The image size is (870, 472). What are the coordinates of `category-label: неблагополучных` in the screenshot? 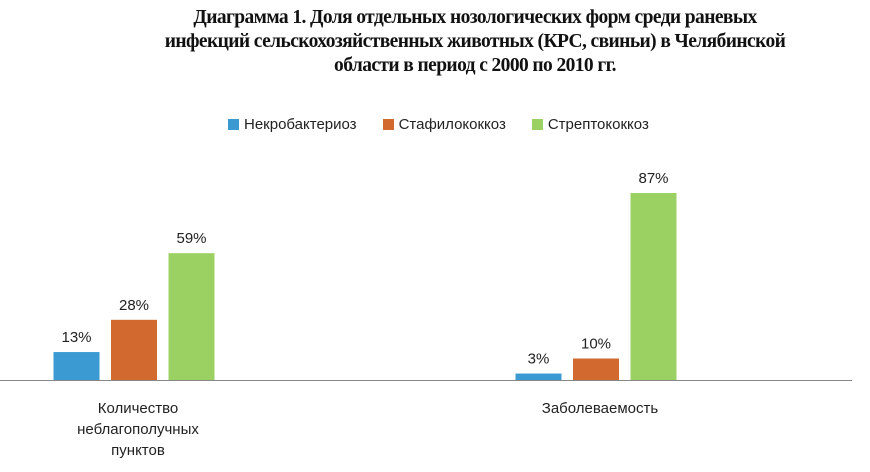 It's located at (138, 429).